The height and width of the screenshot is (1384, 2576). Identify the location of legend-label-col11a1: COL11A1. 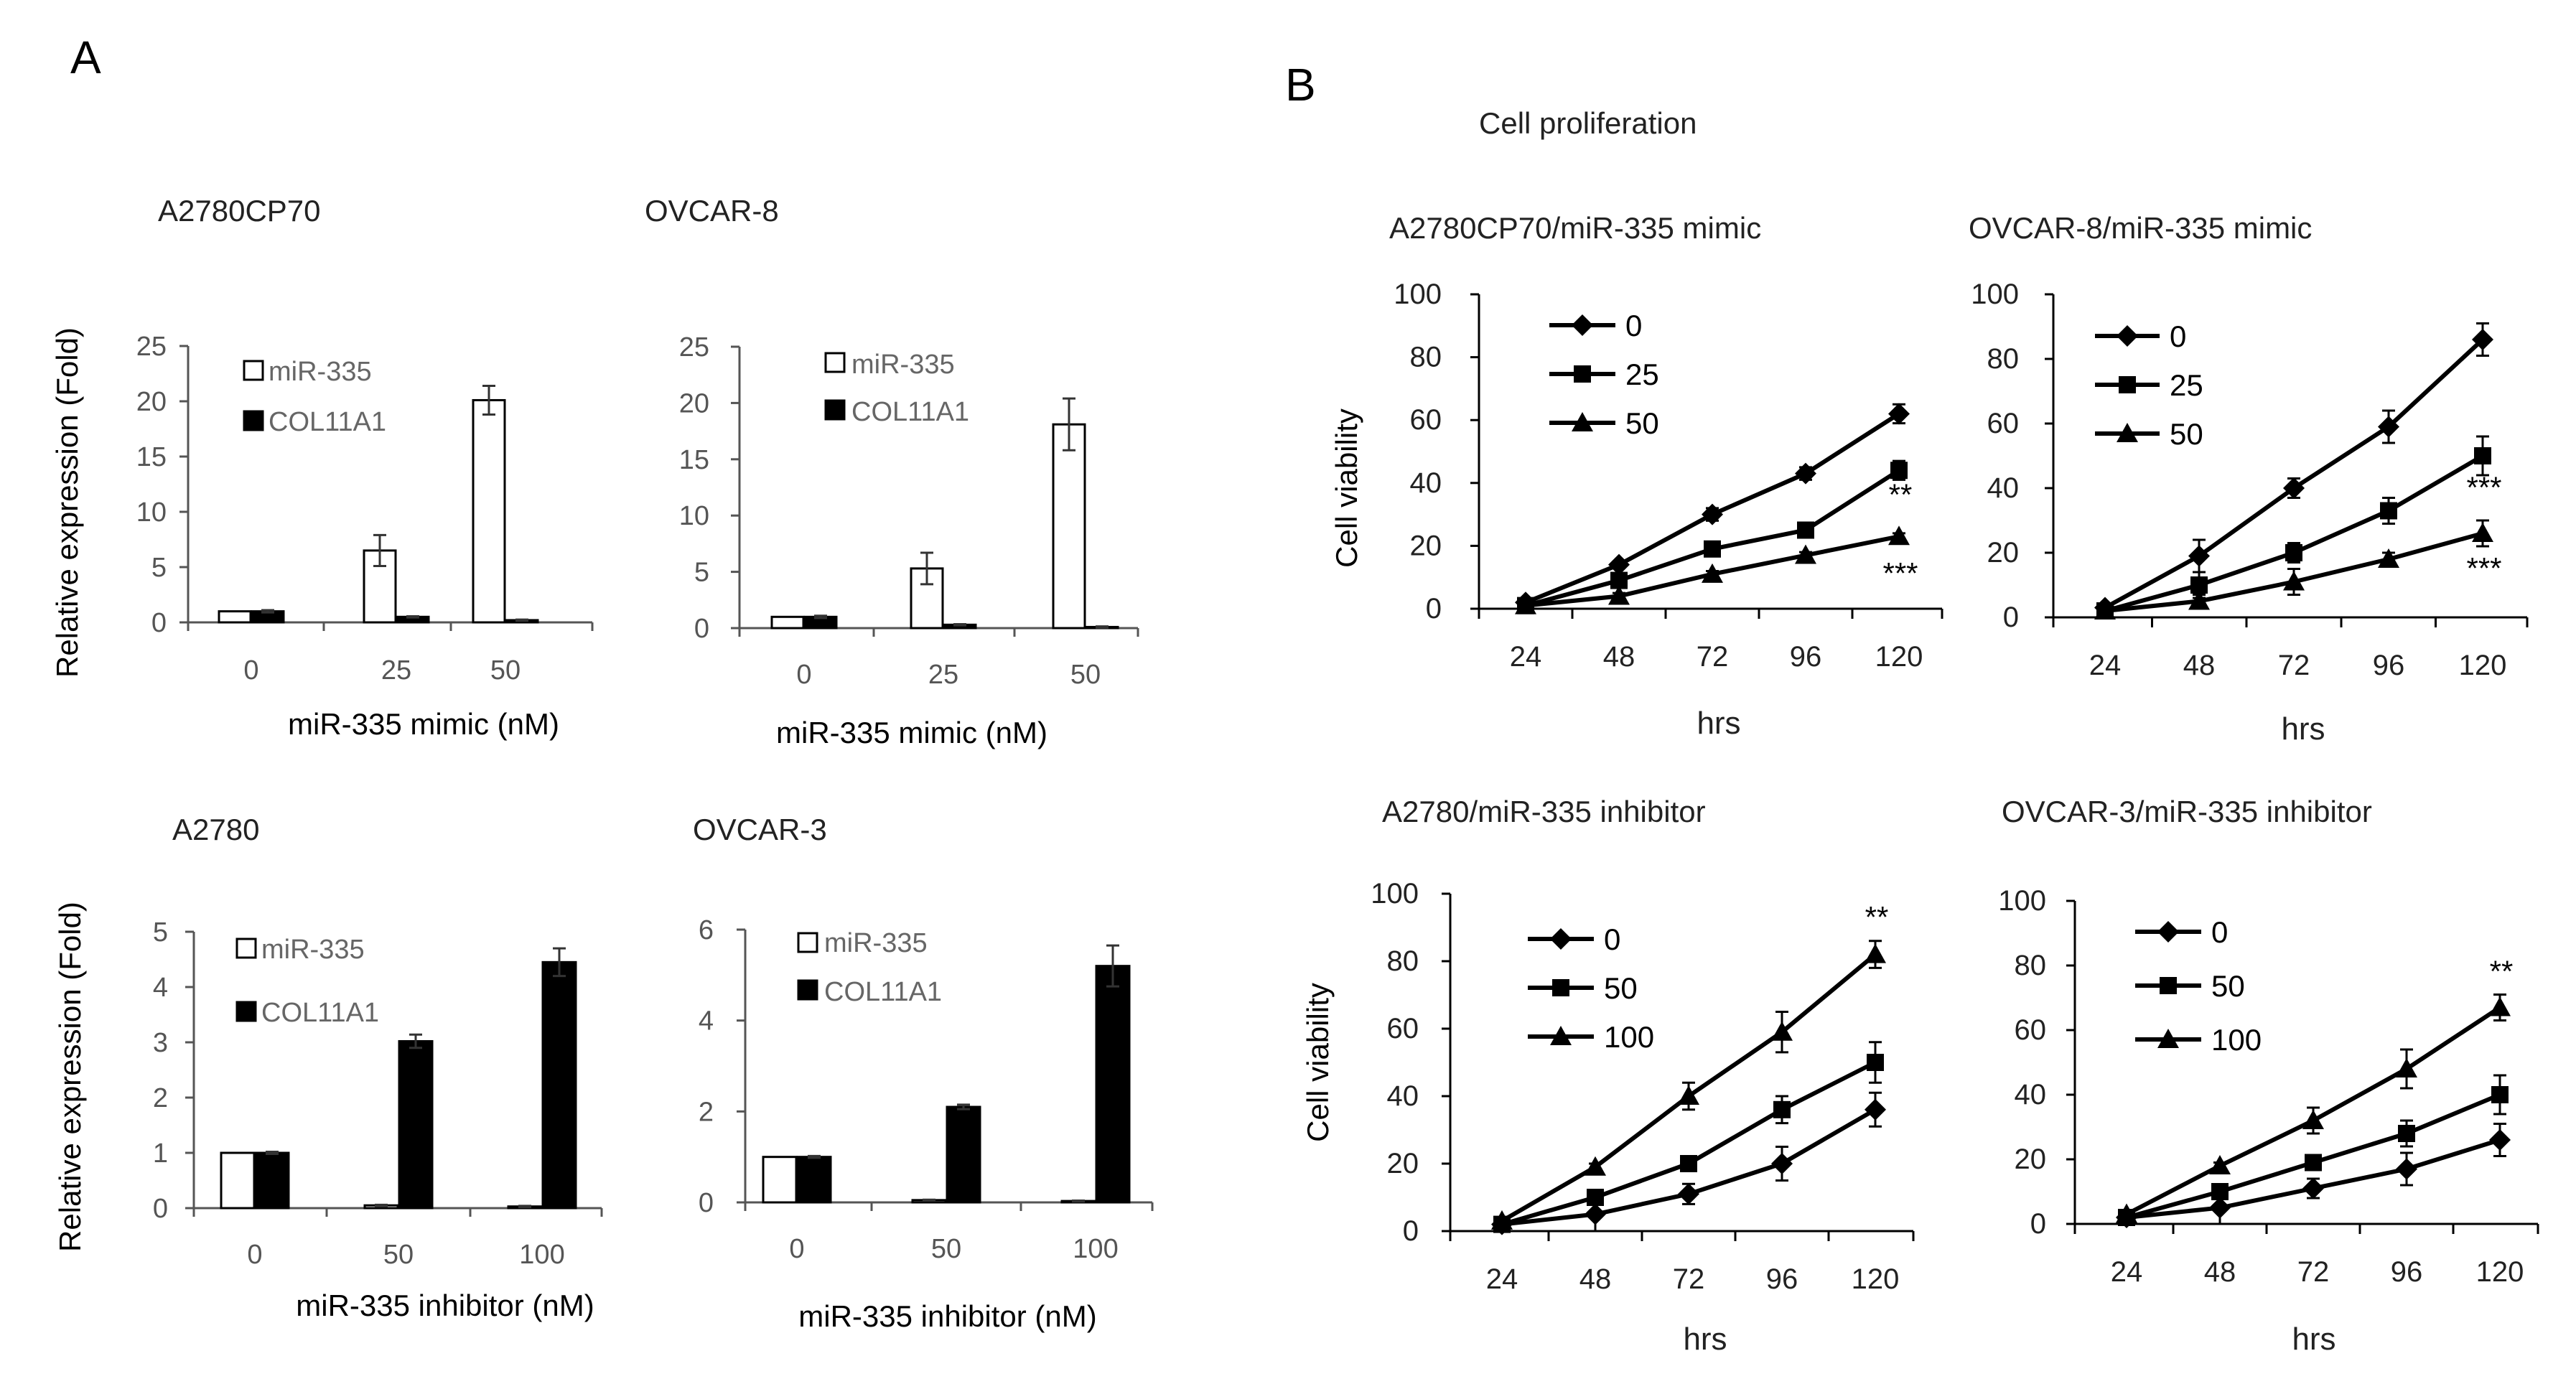
(883, 992).